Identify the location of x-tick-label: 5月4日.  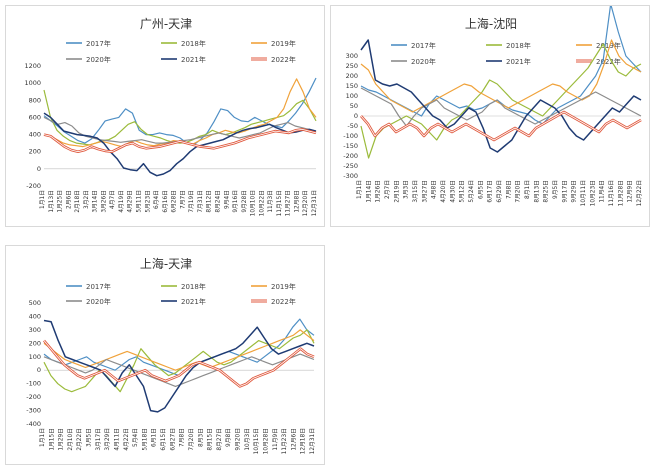
(135, 437).